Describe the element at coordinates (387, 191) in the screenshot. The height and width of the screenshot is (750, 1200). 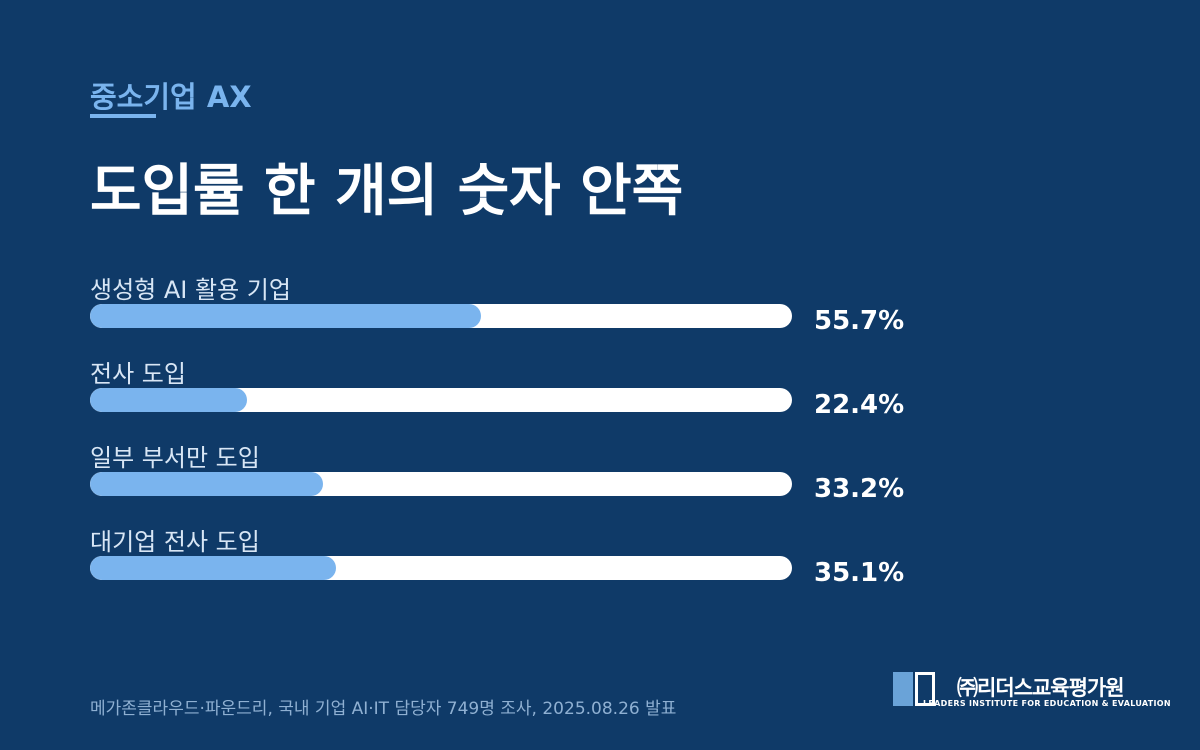
I see `page-title: 도입률 한 개의 숫자 안쪽` at that location.